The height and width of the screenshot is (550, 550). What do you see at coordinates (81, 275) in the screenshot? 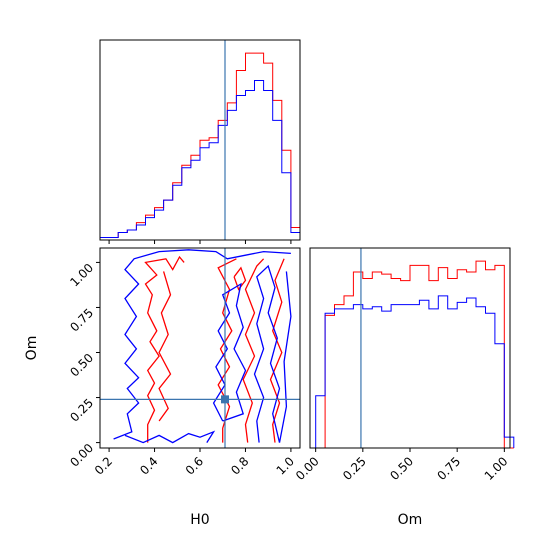
I see `y-tick-label: 1.00` at bounding box center [81, 275].